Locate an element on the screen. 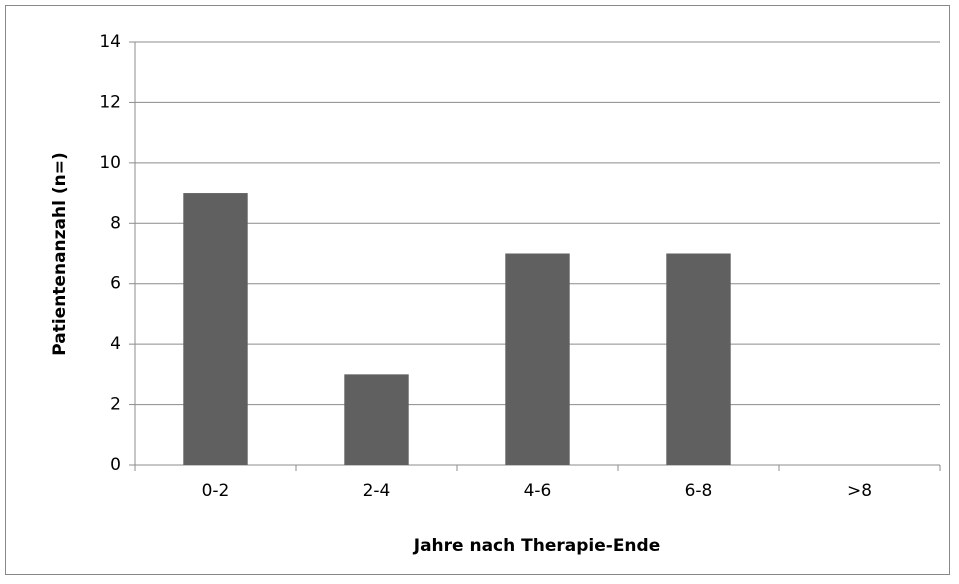 The width and height of the screenshot is (959, 584). y-tick-label: 2 is located at coordinates (115, 405).